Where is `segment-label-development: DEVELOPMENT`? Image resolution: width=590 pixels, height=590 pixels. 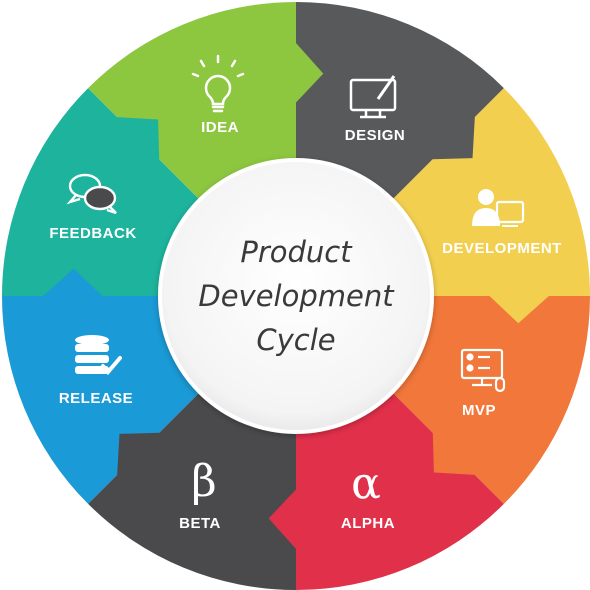
segment-label-development: DEVELOPMENT is located at coordinates (502, 248).